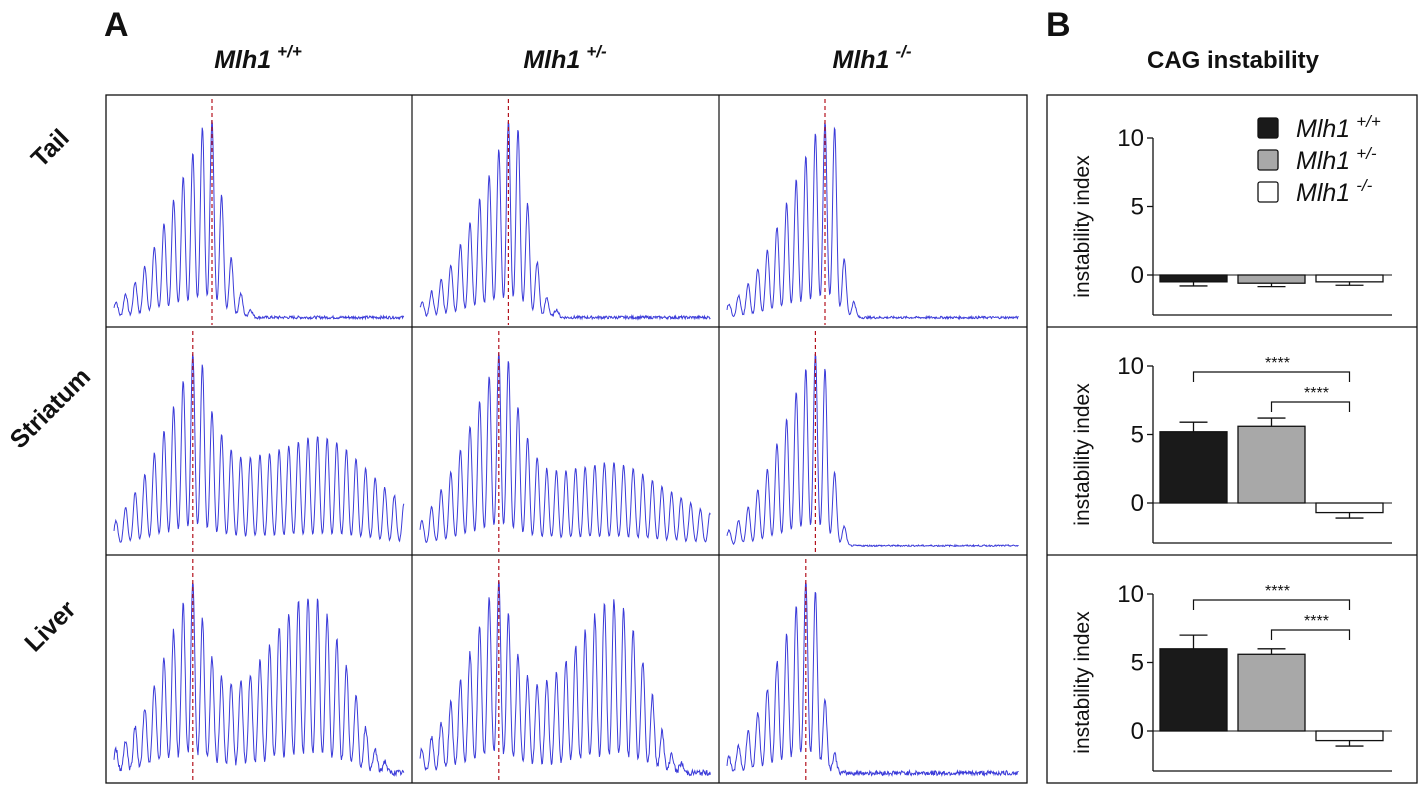 This screenshot has height=800, width=1423. I want to click on legend-label: Mlh1 +/+, so click(1338, 127).